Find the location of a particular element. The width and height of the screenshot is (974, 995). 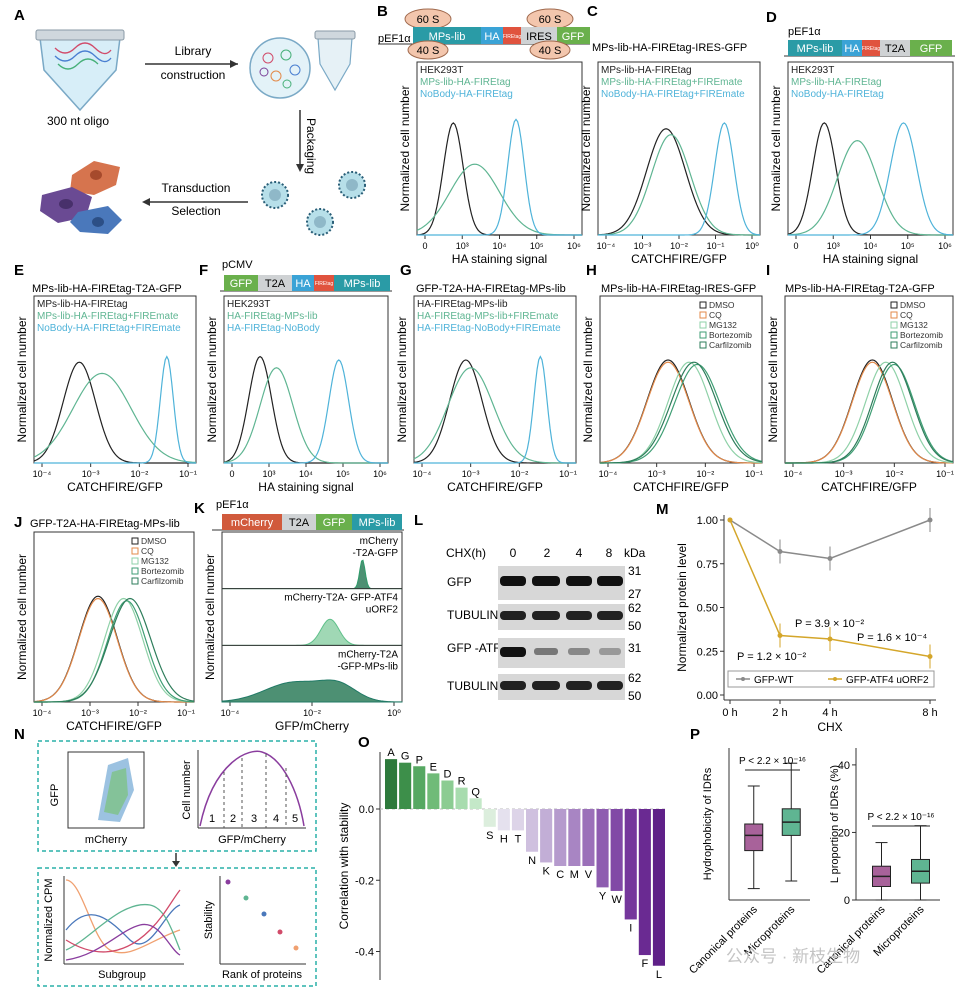

legend-label: DMSO is located at coordinates (154, 541).